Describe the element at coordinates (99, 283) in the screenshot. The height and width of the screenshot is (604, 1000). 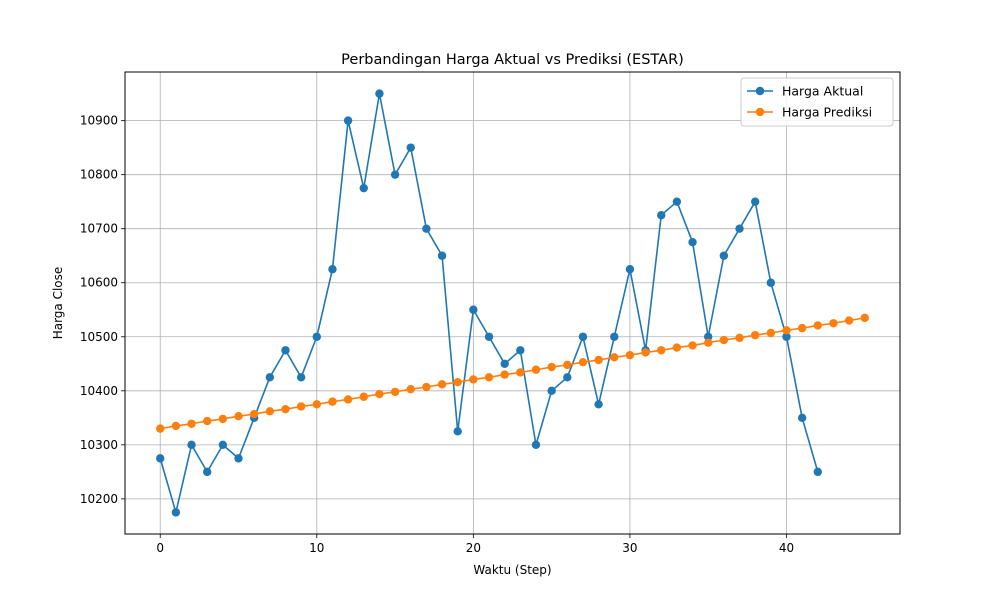
I see `y-tick-label: 10600` at that location.